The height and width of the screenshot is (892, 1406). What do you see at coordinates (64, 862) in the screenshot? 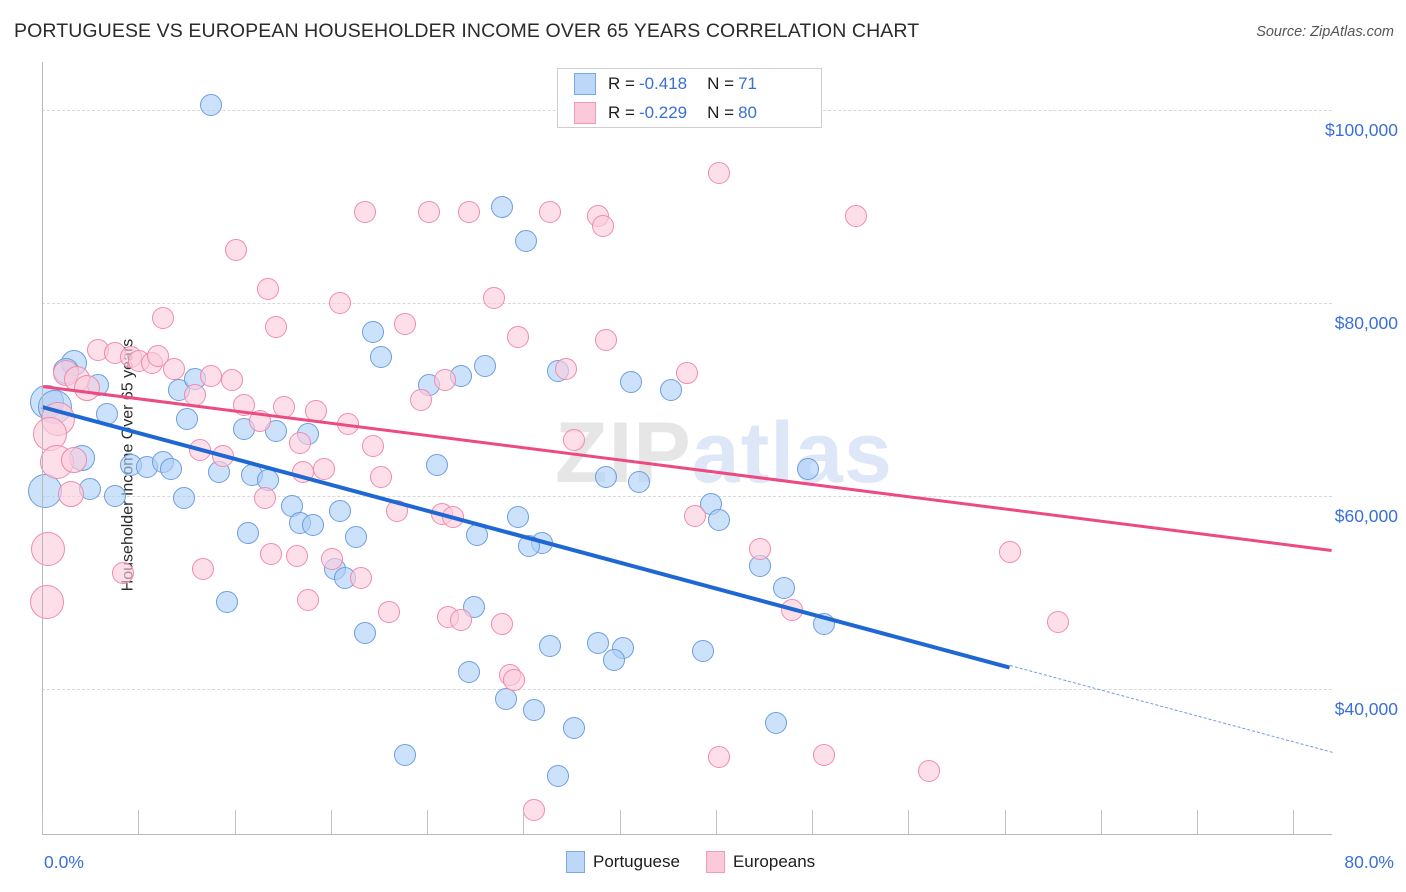
I see `x-axis-label-min: 0.0%` at bounding box center [64, 862].